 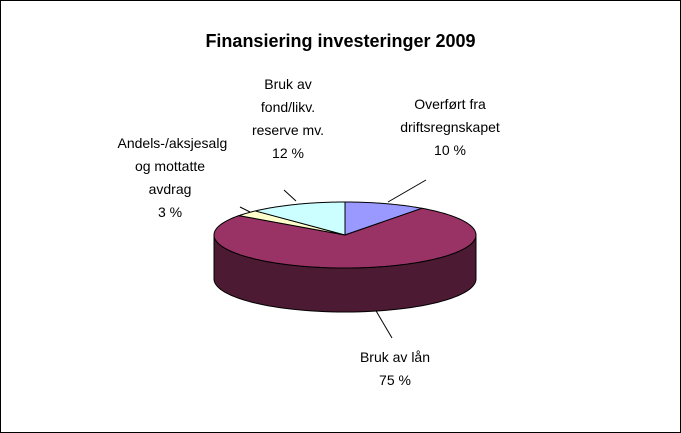 I want to click on category-label: Bruk av fond/likv. reserve mv., so click(x=288, y=107).